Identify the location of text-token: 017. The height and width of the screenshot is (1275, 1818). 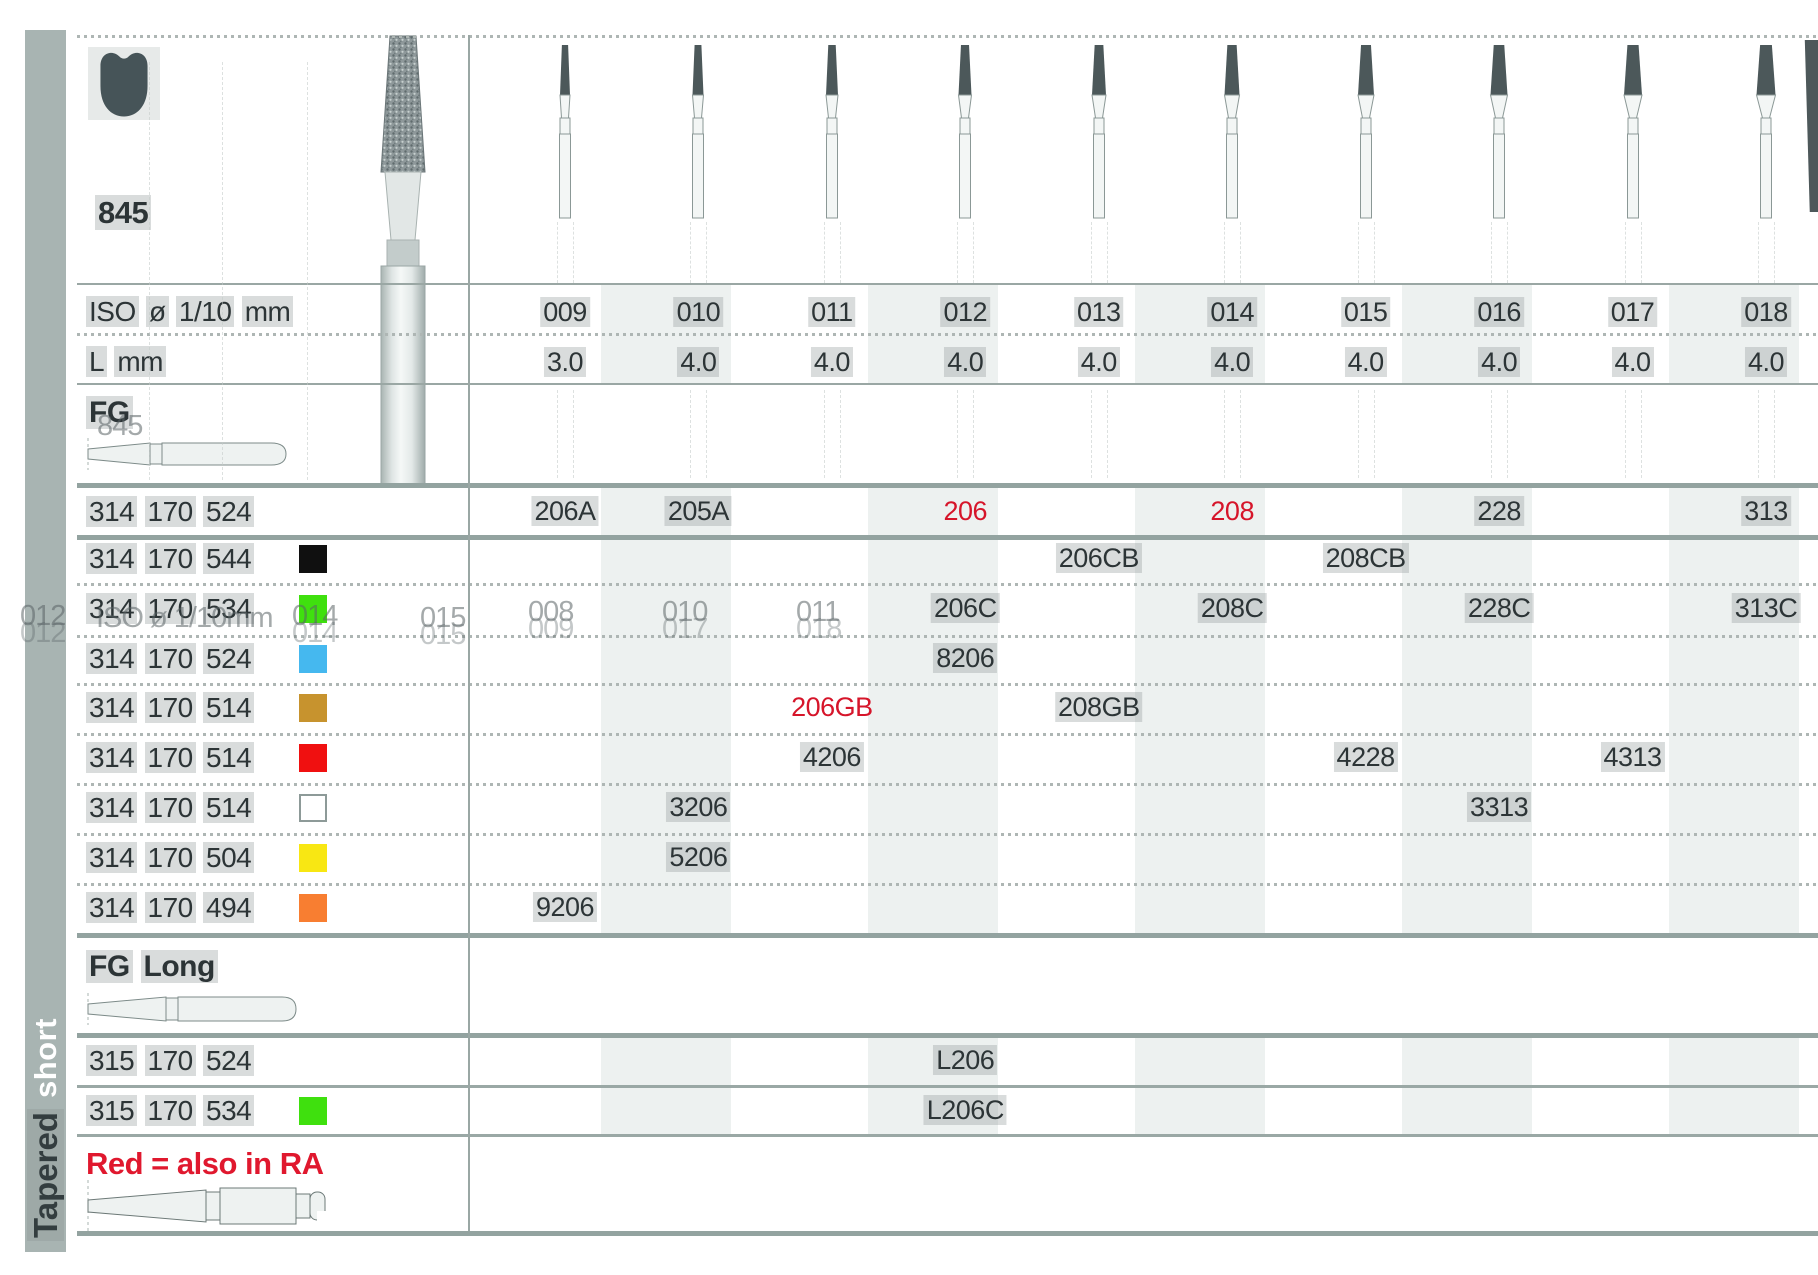
(1632, 312).